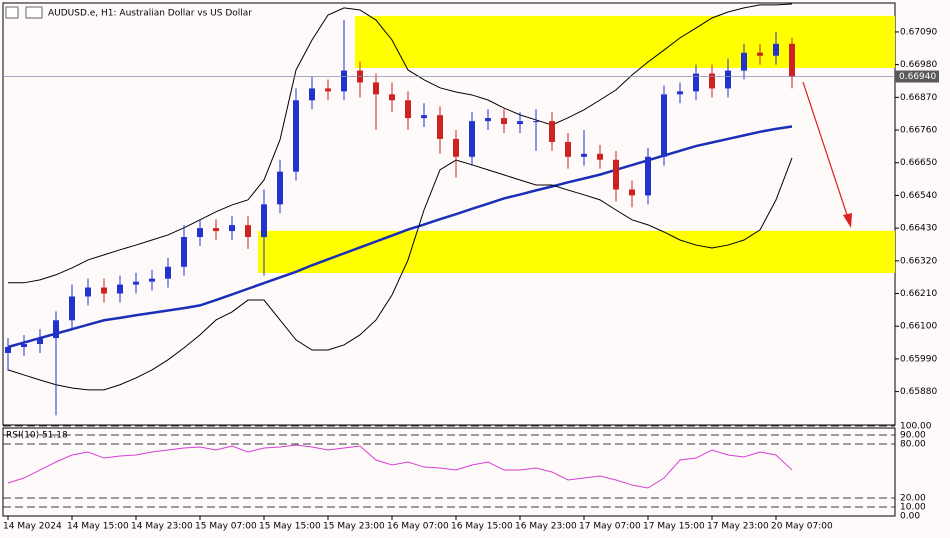  What do you see at coordinates (24, 12) in the screenshot?
I see `toolbar-icons` at bounding box center [24, 12].